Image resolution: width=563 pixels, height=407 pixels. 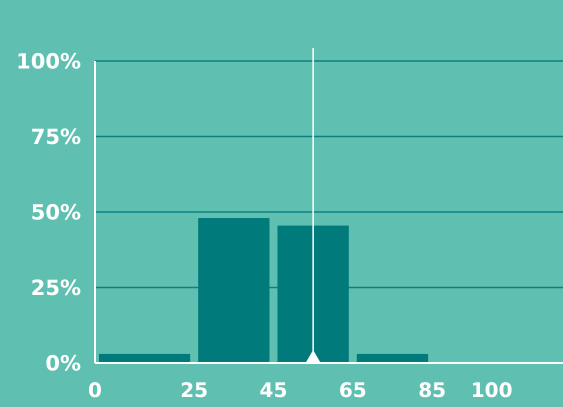 I want to click on y-tick-label: 50%, so click(x=55, y=212).